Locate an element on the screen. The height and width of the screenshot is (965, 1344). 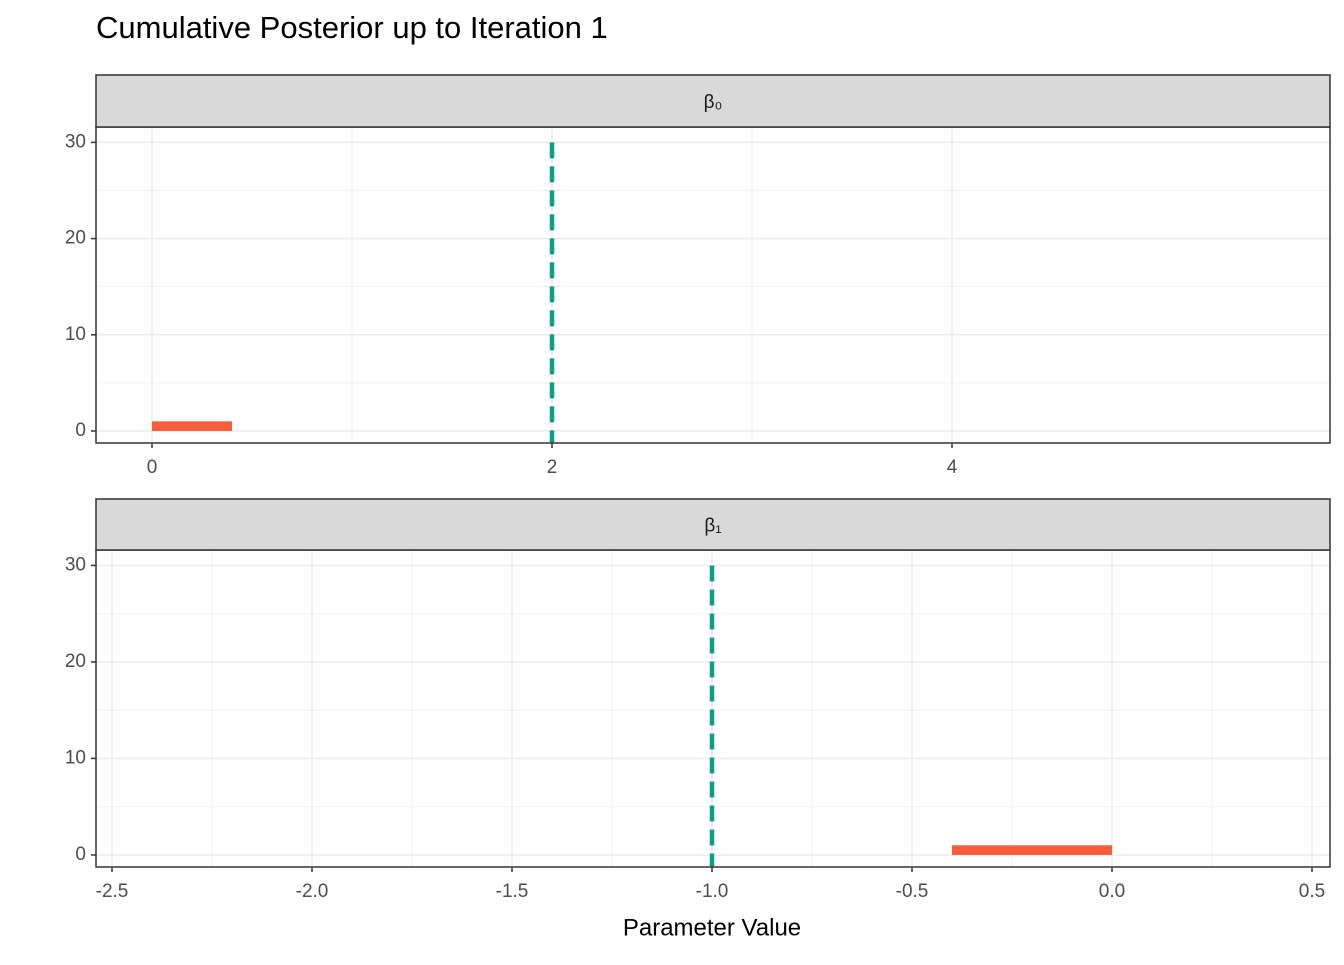
x-tick-label: -1.5 is located at coordinates (512, 891).